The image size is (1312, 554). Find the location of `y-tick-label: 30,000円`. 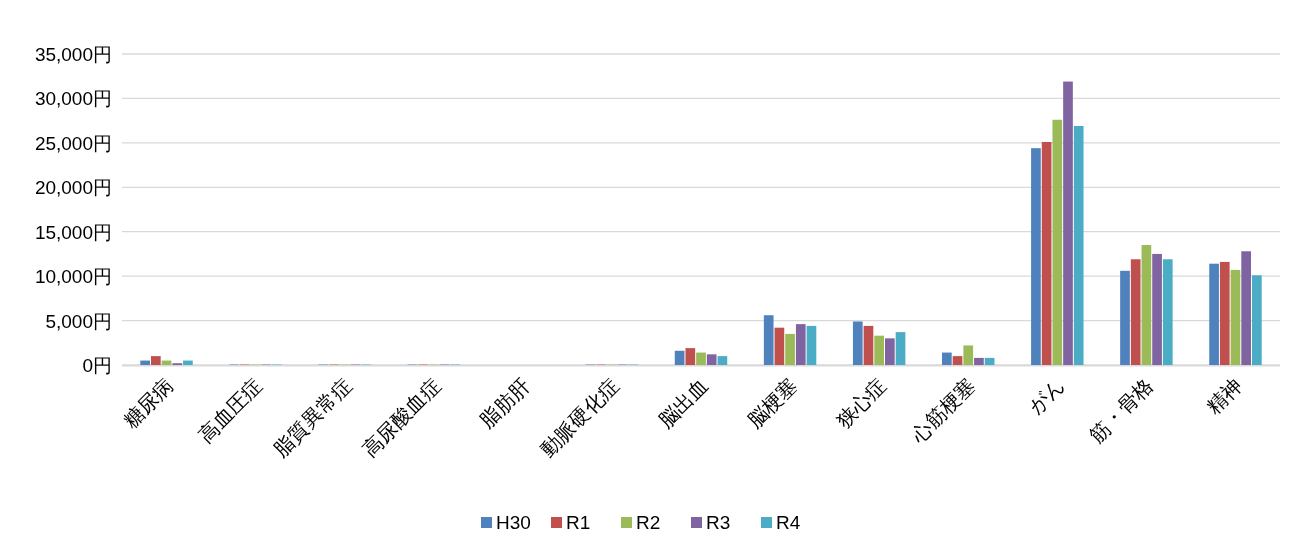

y-tick-label: 30,000円 is located at coordinates (73, 99).